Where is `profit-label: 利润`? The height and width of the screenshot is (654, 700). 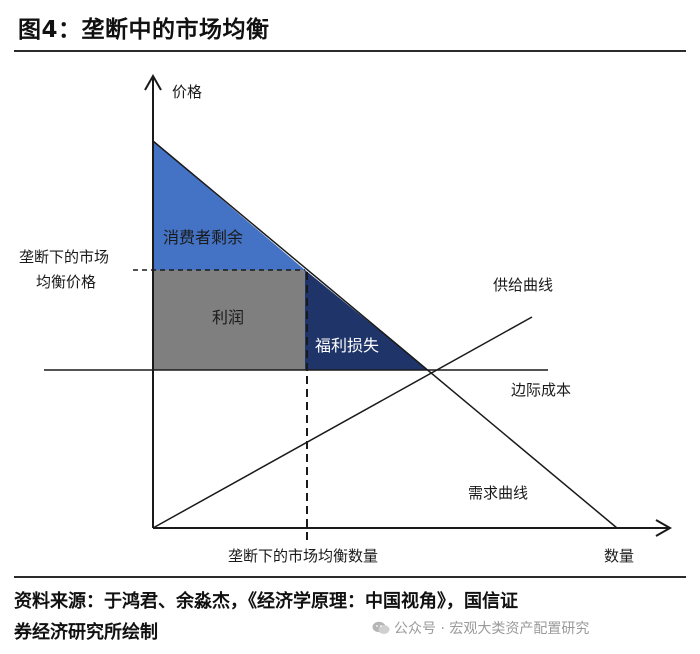
profit-label: 利润 is located at coordinates (228, 317).